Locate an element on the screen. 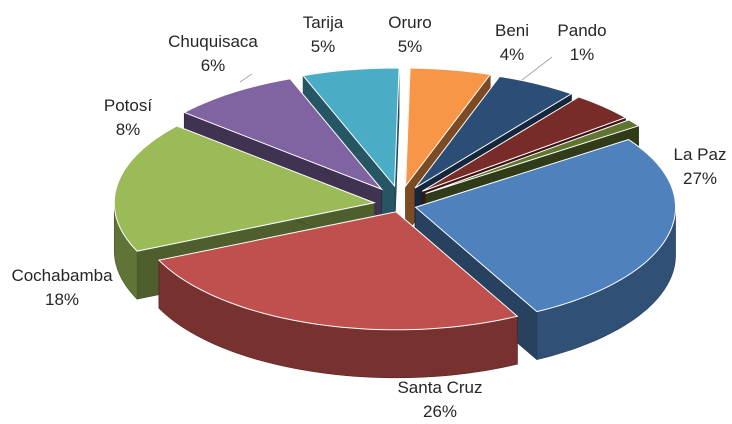  pie-slice-cochabamba is located at coordinates (245, 188).